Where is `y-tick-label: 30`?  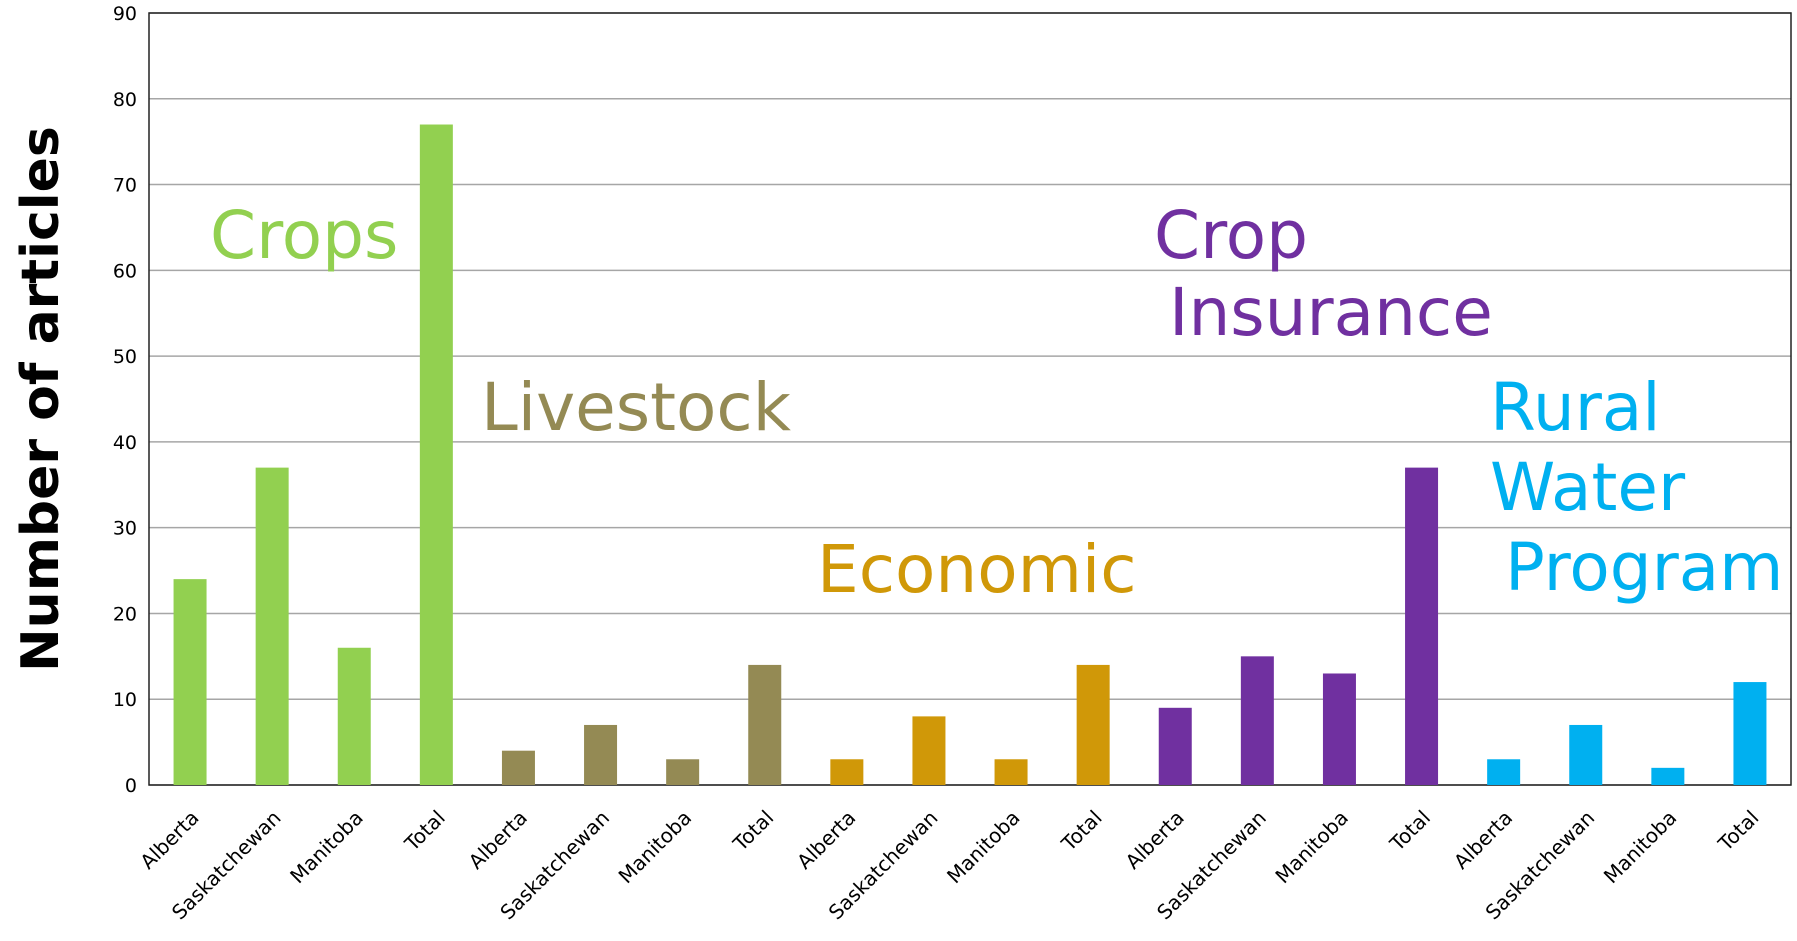
y-tick-label: 30 is located at coordinates (125, 529).